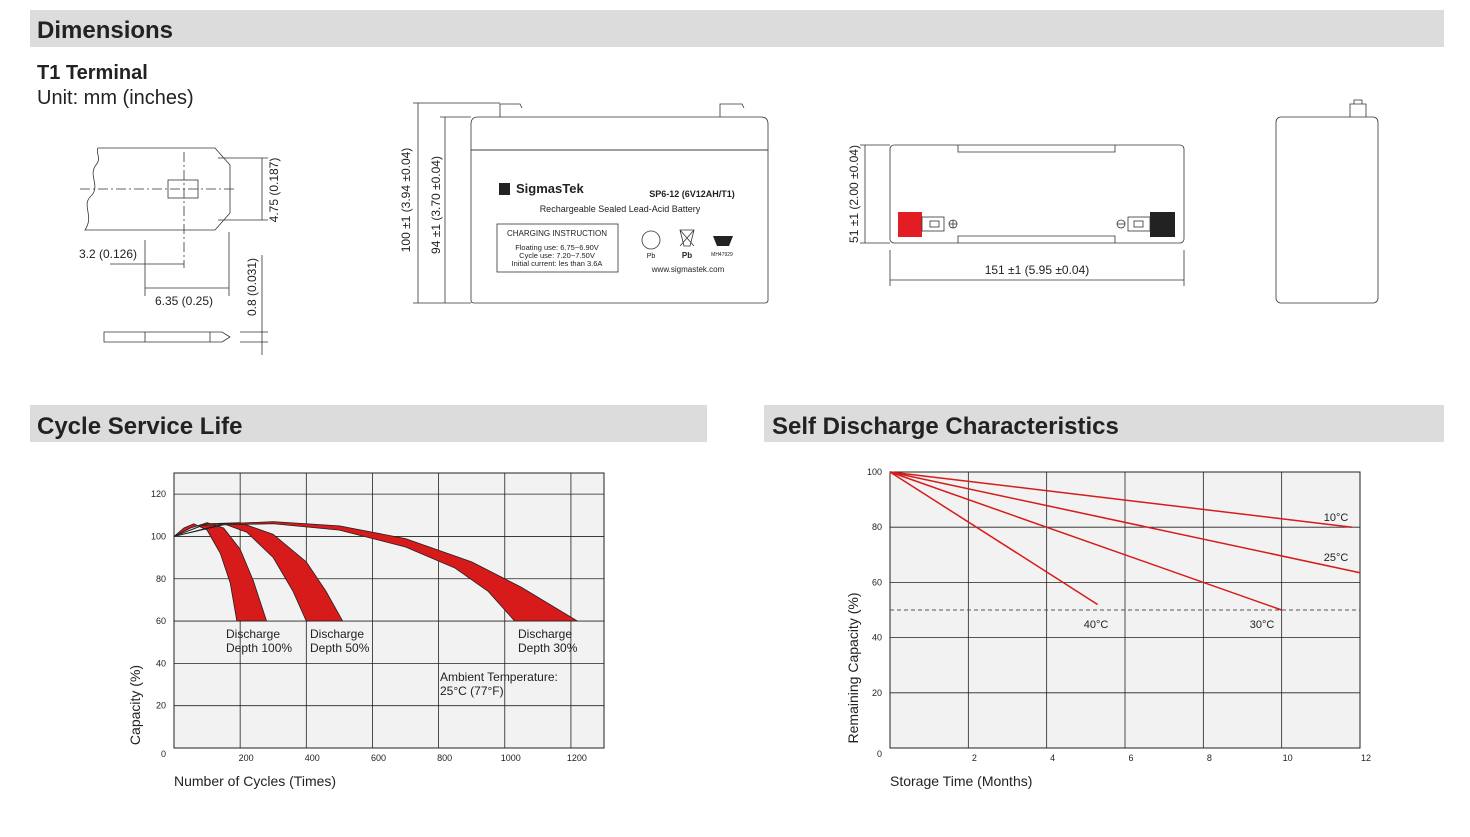 This screenshot has height=837, width=1470. I want to click on description: Rechargeable Sealed Lead-Acid Battery, so click(620, 209).